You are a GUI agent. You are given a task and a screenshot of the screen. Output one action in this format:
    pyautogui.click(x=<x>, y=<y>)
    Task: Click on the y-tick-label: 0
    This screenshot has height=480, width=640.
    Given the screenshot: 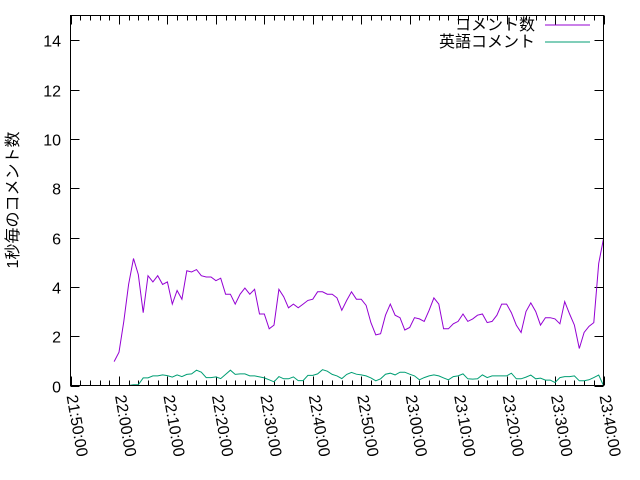 What is the action you would take?
    pyautogui.click(x=56, y=388)
    